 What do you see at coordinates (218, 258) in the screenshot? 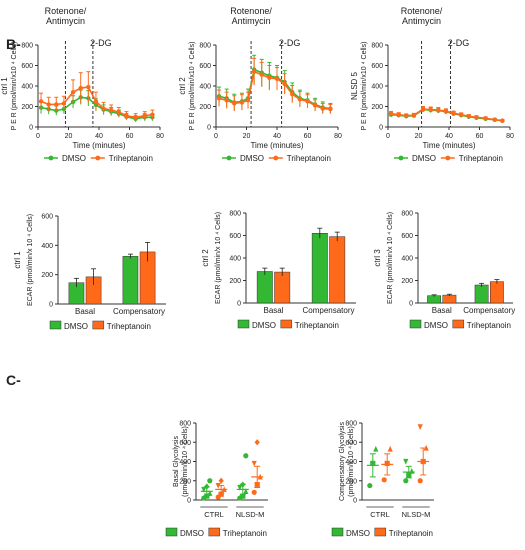
I see `ecar2-y-label: ECAR (pmol/min/x 10 ⁴ Cells)` at bounding box center [218, 258].